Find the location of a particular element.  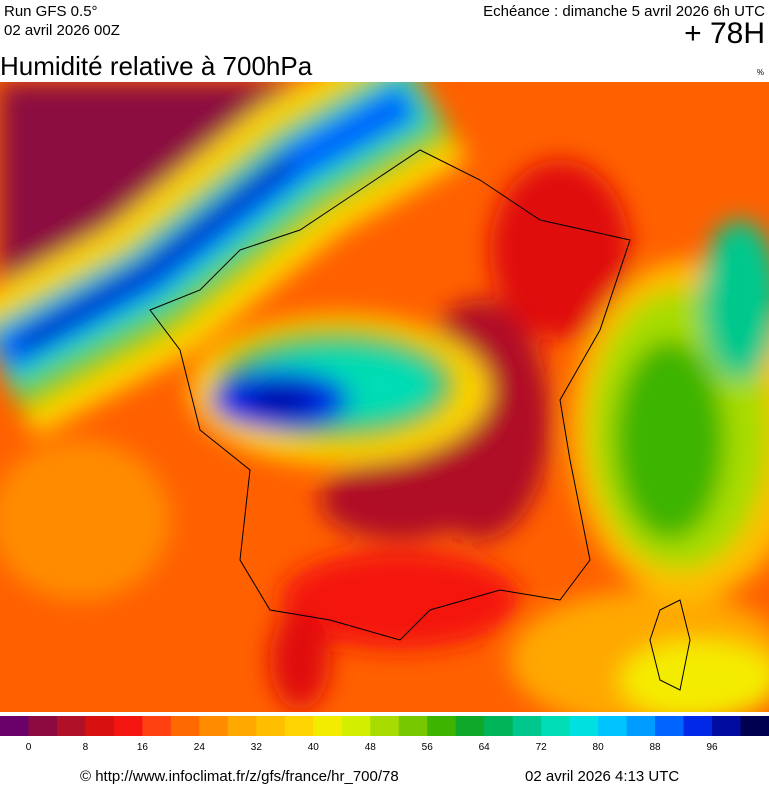

colorbar-tick-label: 8 is located at coordinates (86, 747).